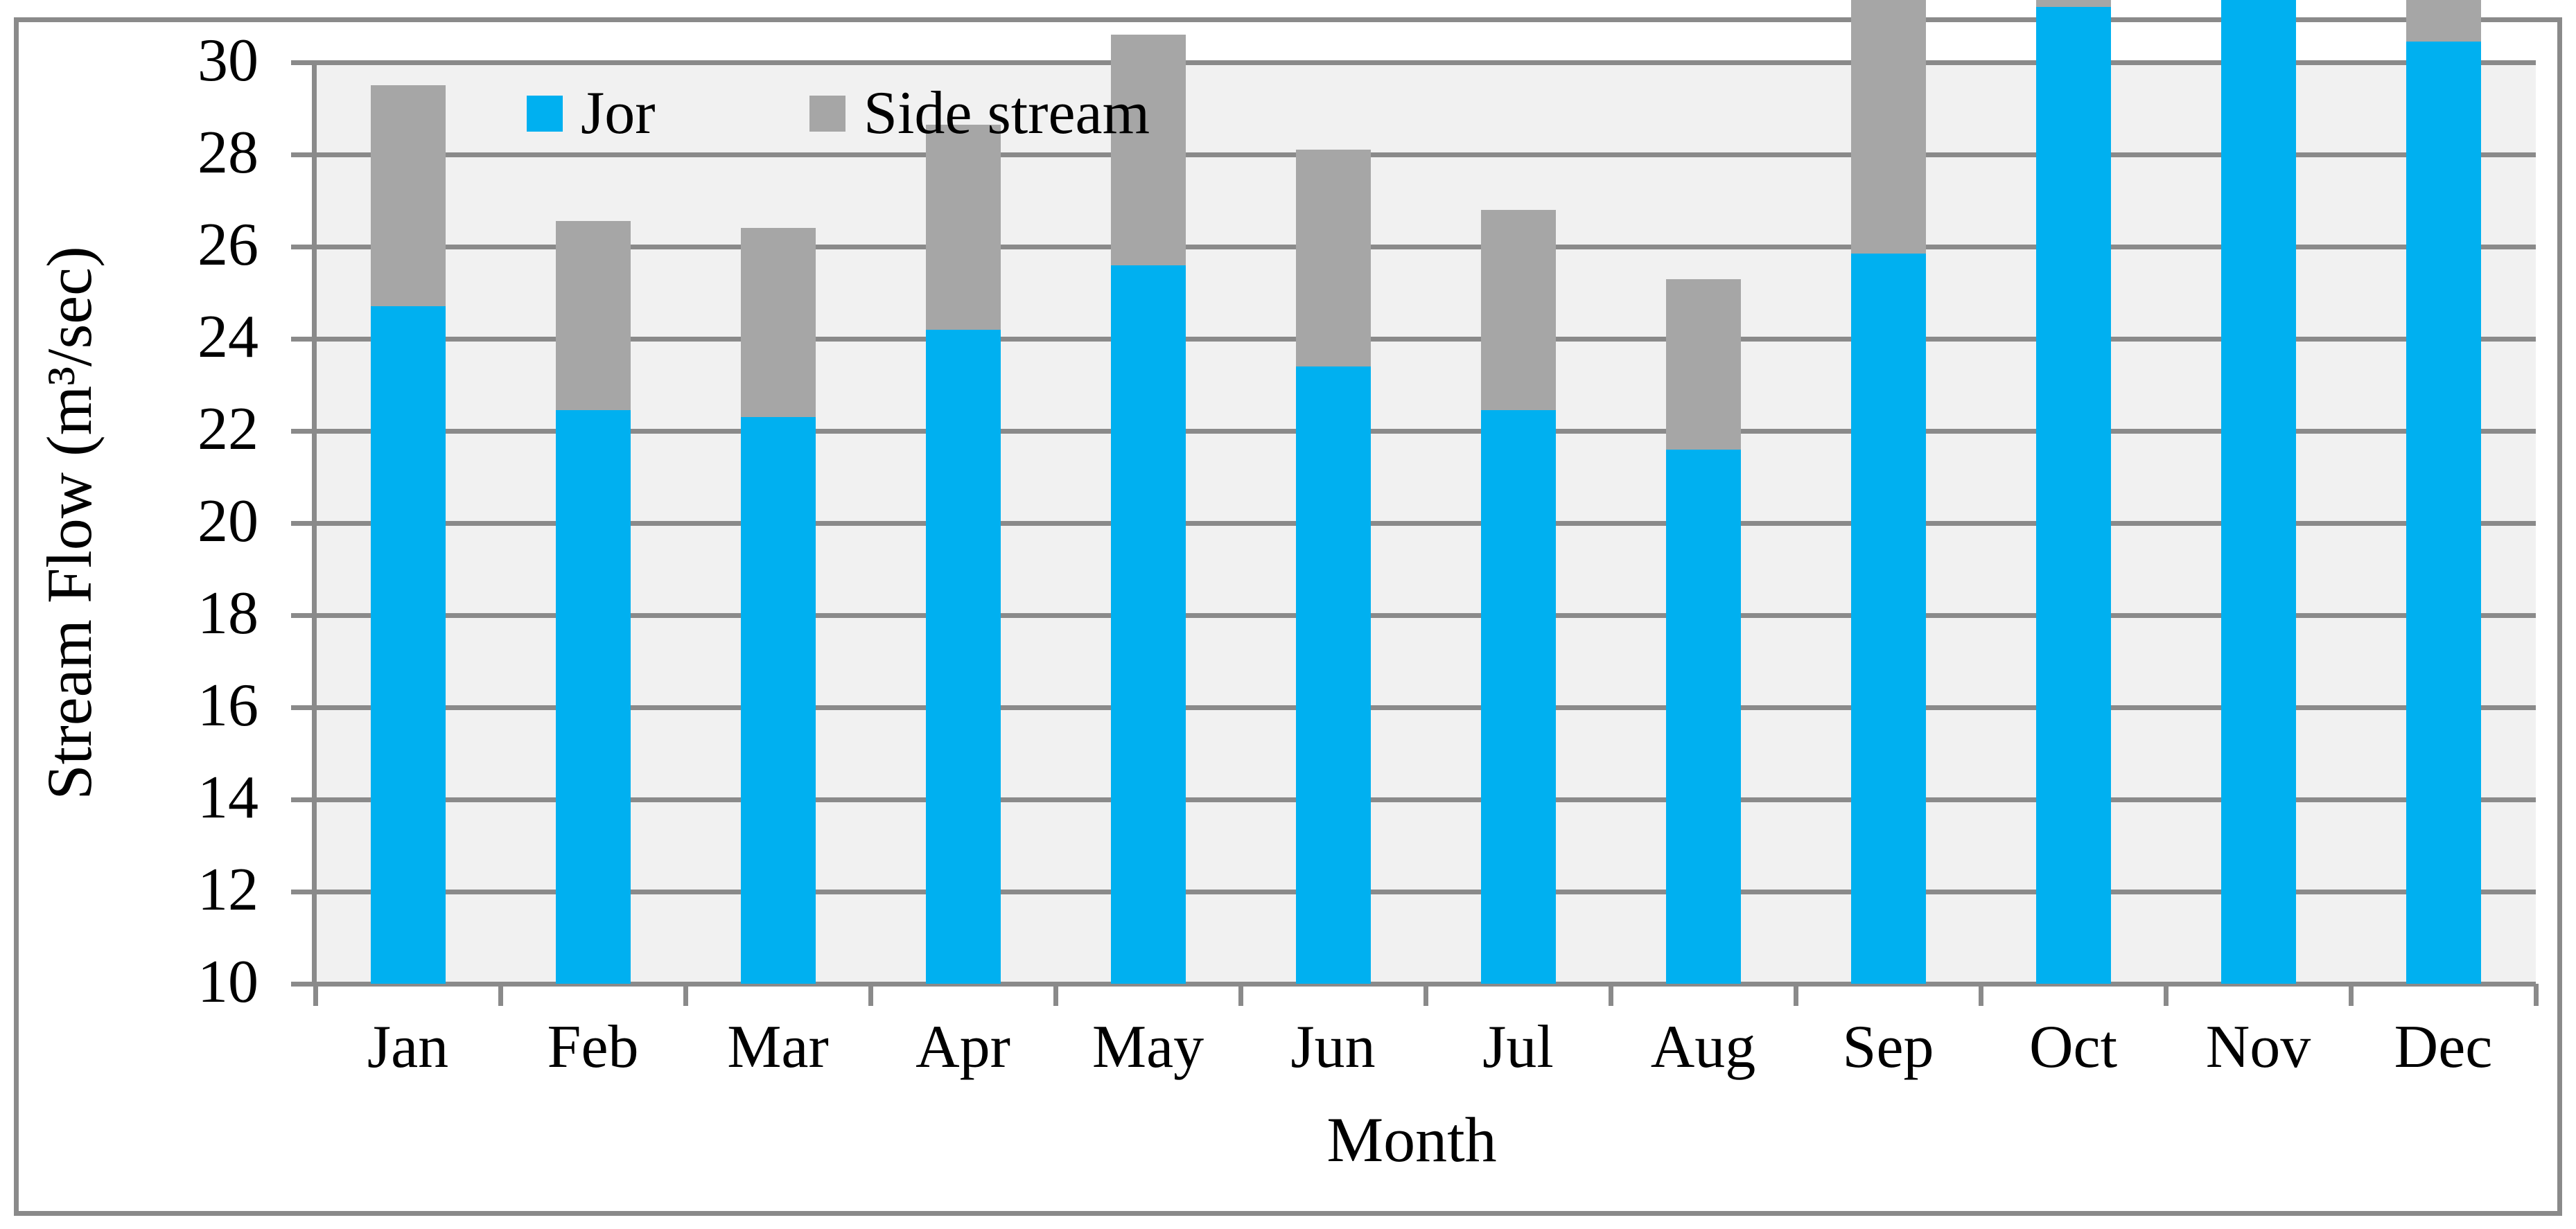  Describe the element at coordinates (2258, 1048) in the screenshot. I see `x-tick-label-nov: Nov` at that location.